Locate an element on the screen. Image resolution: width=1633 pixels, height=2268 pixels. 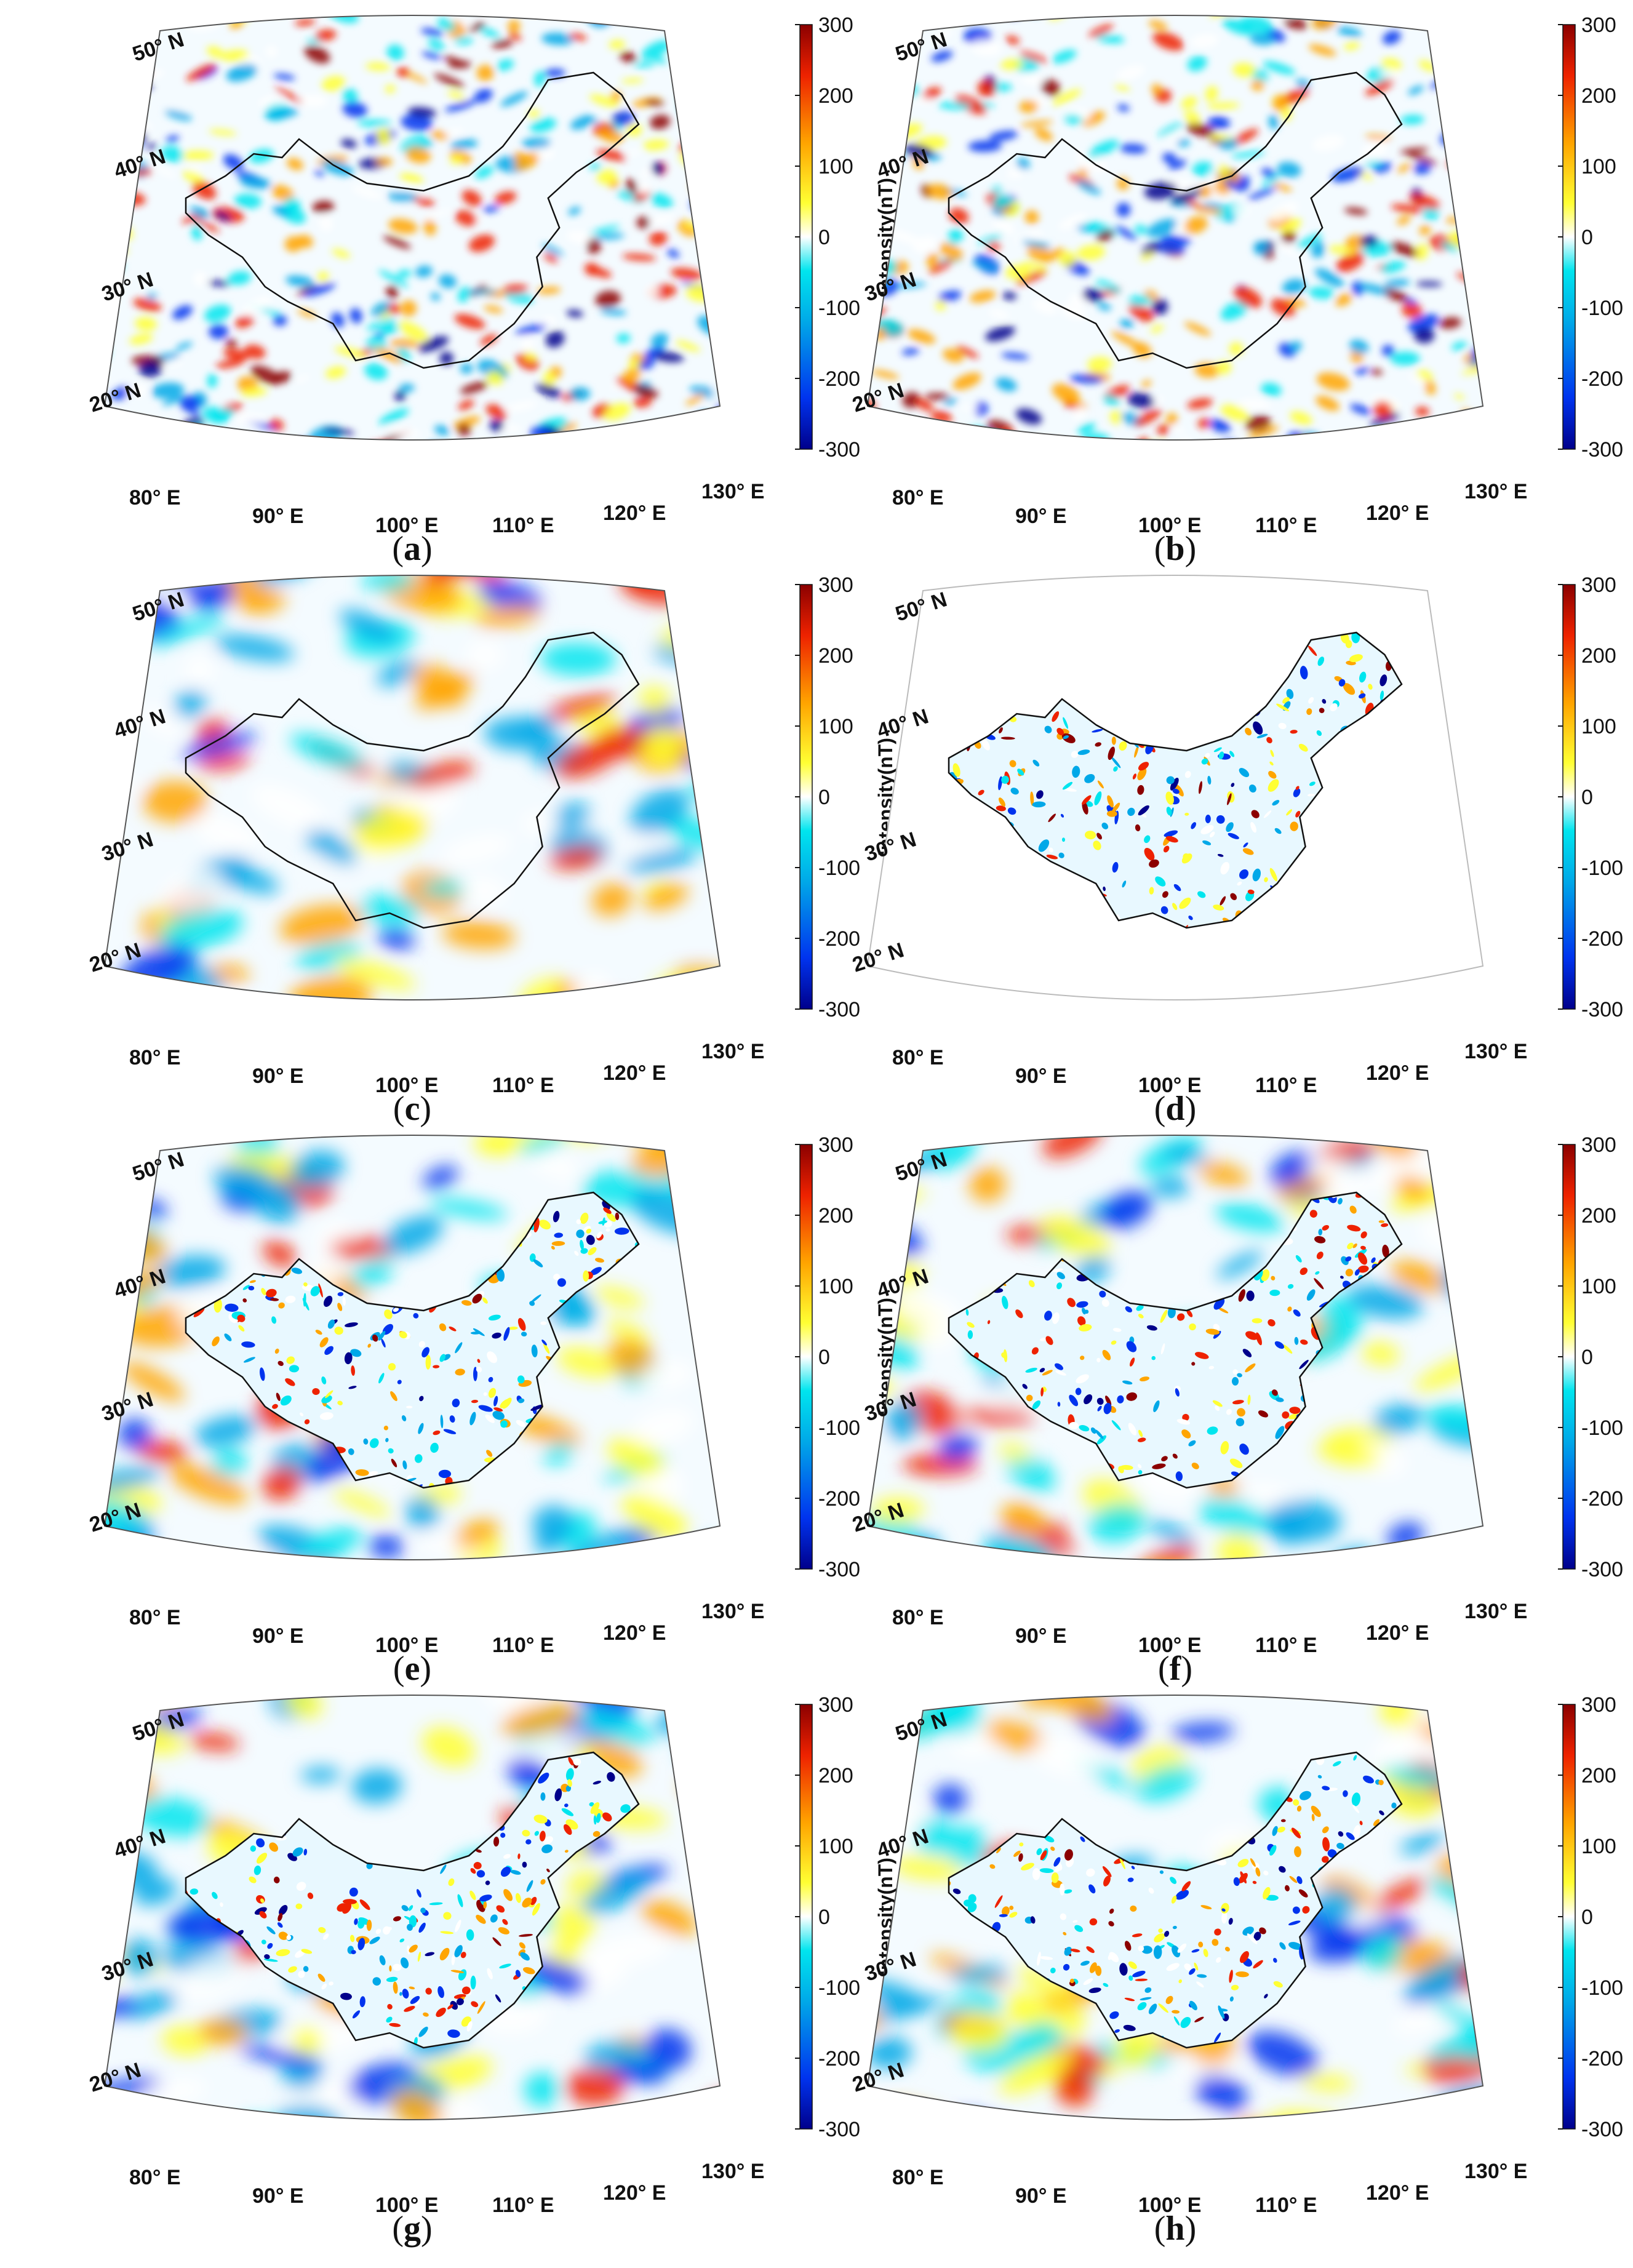
panel-label: (b) is located at coordinates (1175, 549).